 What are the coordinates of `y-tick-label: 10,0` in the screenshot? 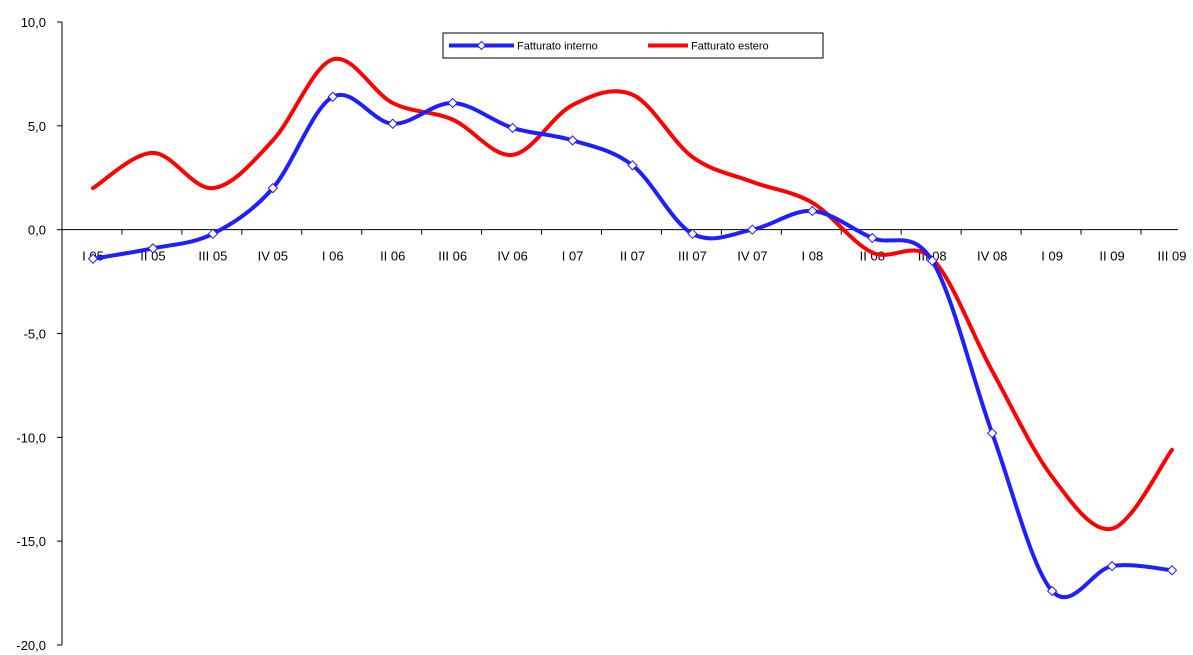 It's located at (33, 22).